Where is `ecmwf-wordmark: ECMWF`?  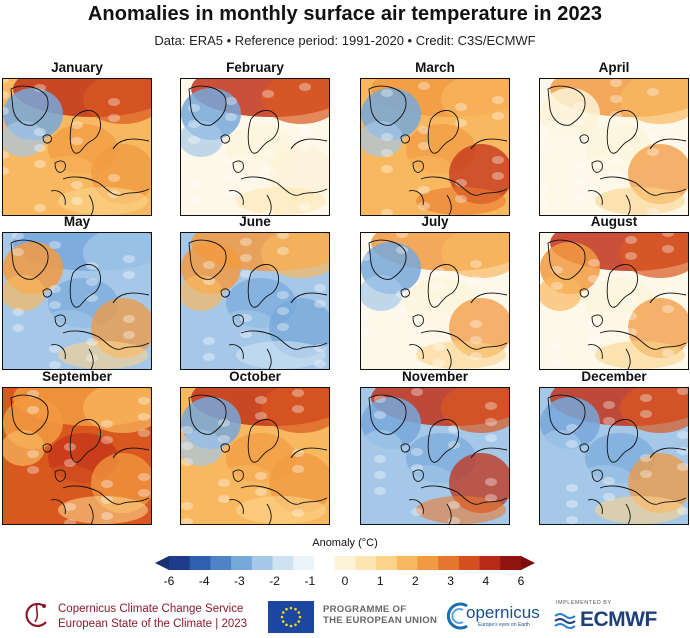
ecmwf-wordmark: ECMWF is located at coordinates (618, 619).